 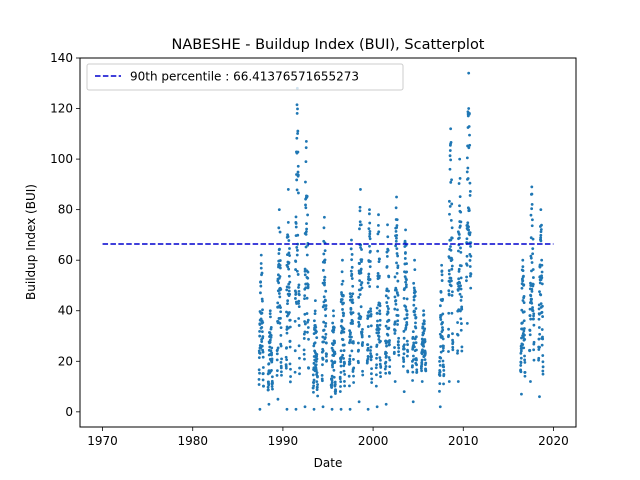 I want to click on x-axis: 1970 1980 1990 2000 2010 2020, so click(x=328, y=437).